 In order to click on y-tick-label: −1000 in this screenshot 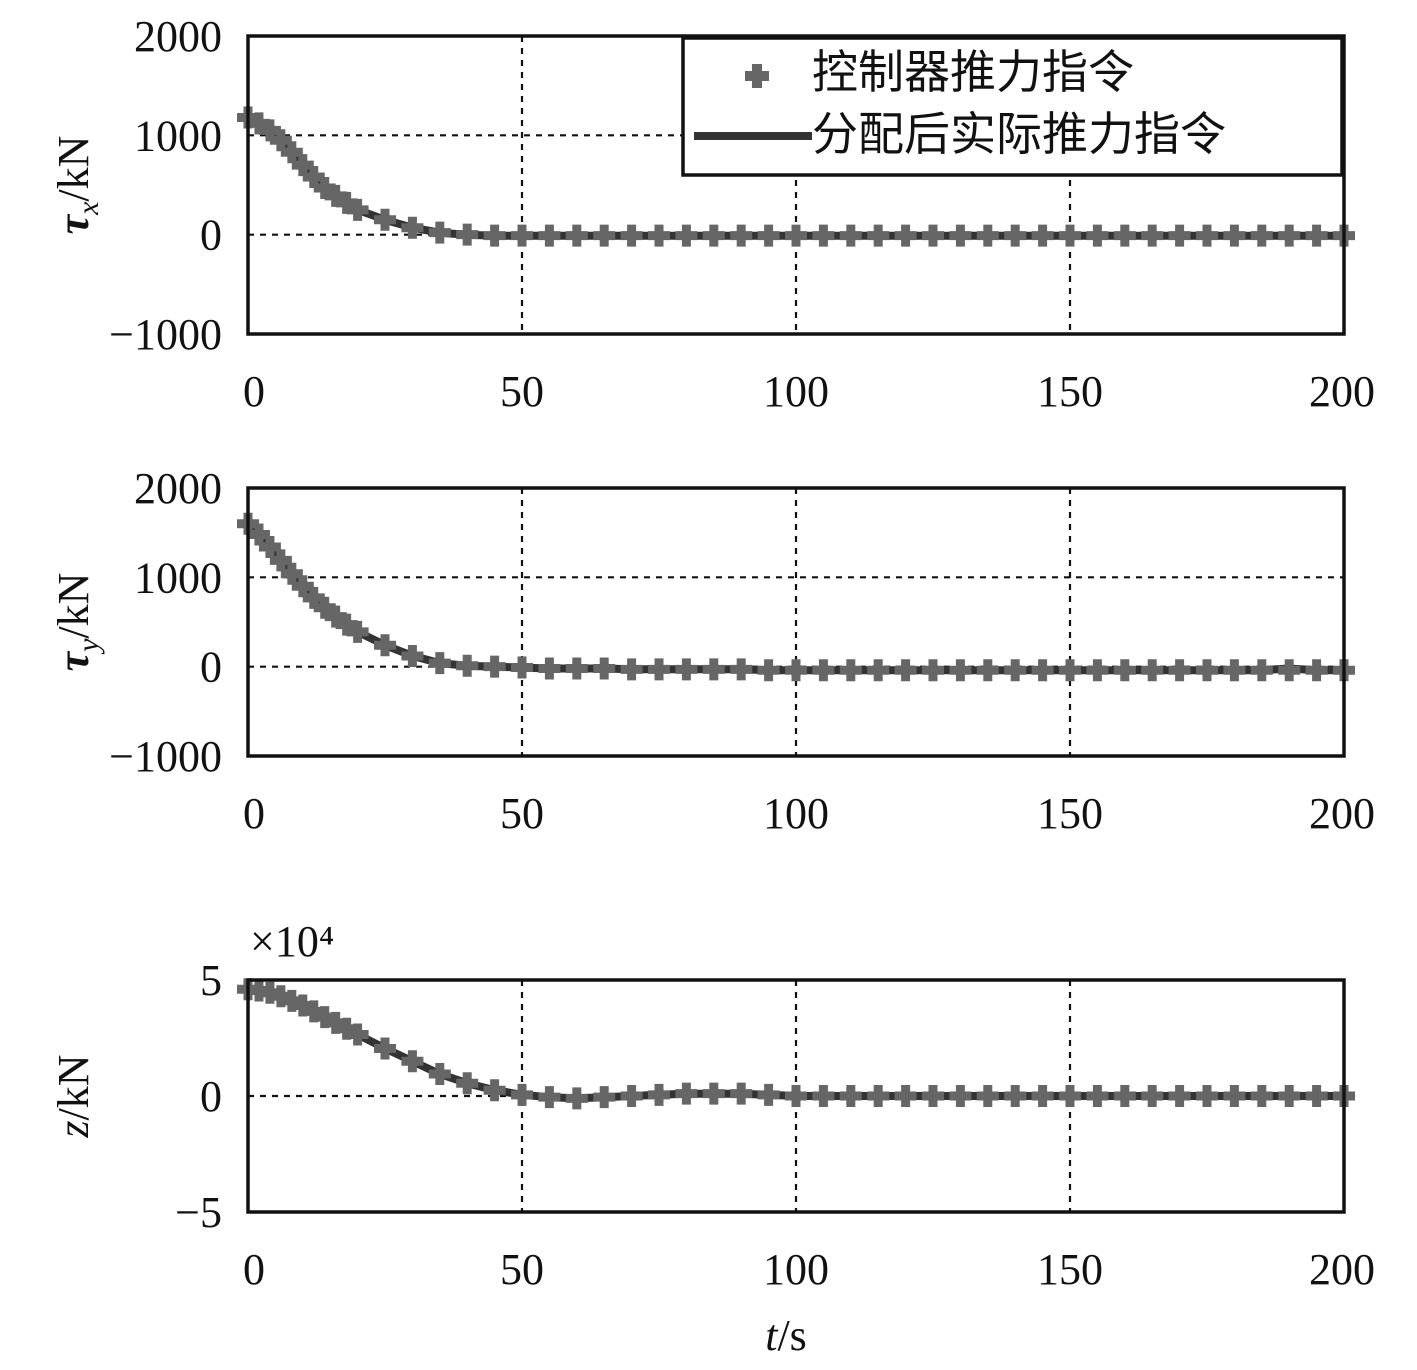, I will do `click(165, 334)`.